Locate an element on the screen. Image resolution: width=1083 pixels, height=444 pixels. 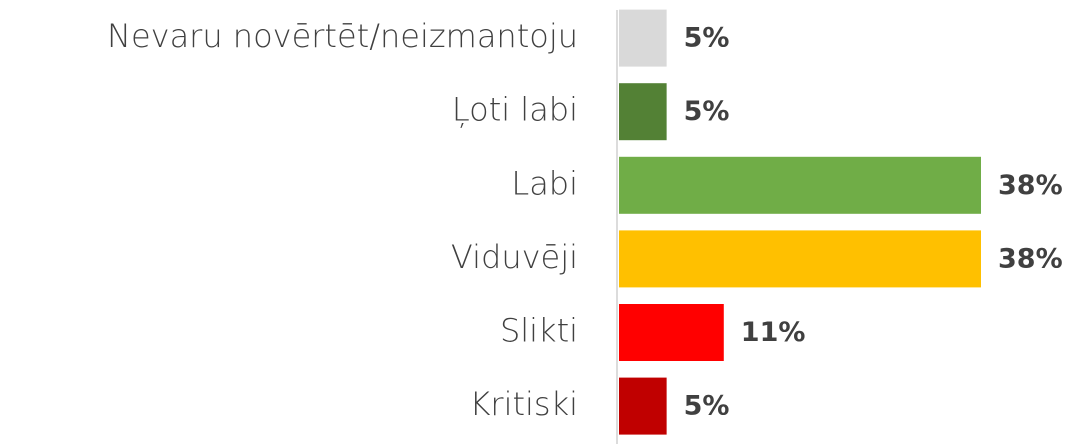
category-label: Slikti is located at coordinates (539, 331).